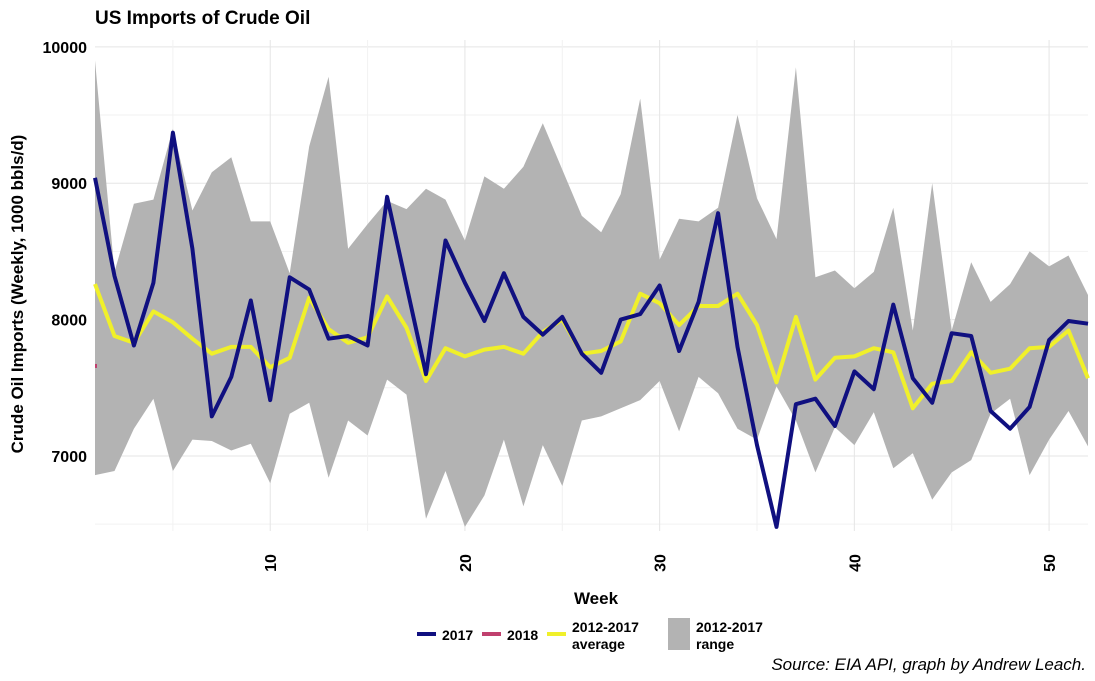  Describe the element at coordinates (65, 48) in the screenshot. I see `y-tick-label: 10000` at that location.